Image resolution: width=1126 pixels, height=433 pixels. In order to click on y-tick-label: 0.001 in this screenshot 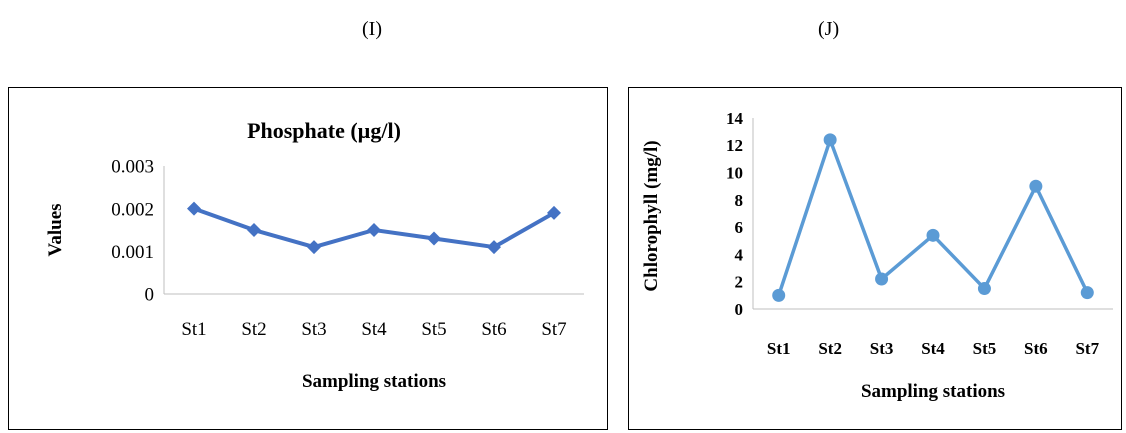, I will do `click(132, 252)`.